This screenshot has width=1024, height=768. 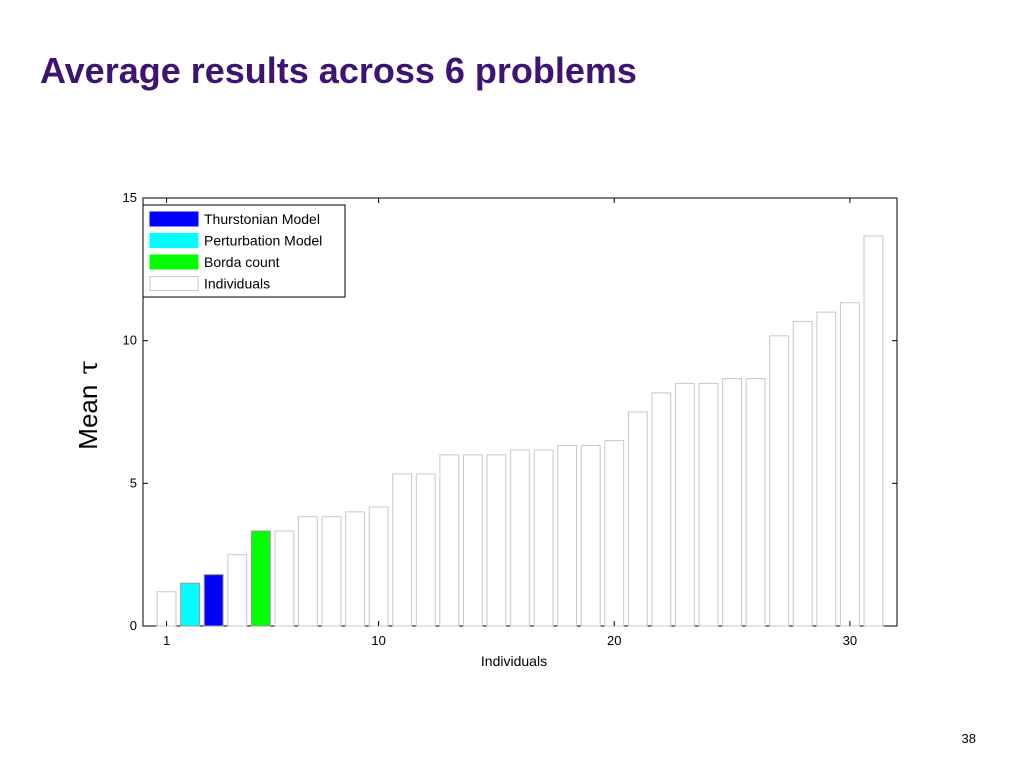 What do you see at coordinates (514, 661) in the screenshot?
I see `x-axis-label: Individuals` at bounding box center [514, 661].